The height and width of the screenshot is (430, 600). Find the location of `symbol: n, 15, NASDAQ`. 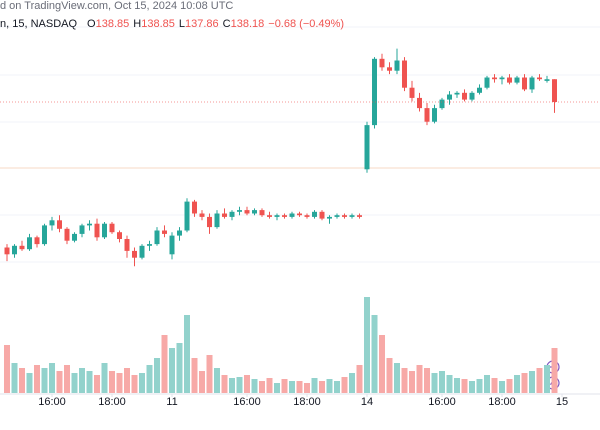

symbol: n, 15, NASDAQ is located at coordinates (38, 24).